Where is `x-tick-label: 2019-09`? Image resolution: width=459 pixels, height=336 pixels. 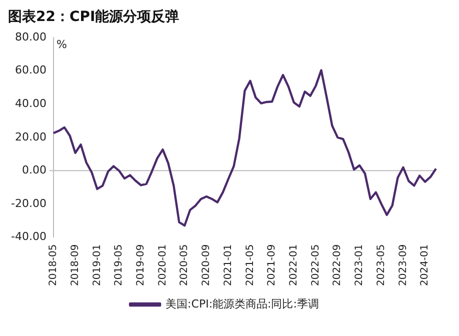 x-tick-label: 2019-09 is located at coordinates (140, 265).